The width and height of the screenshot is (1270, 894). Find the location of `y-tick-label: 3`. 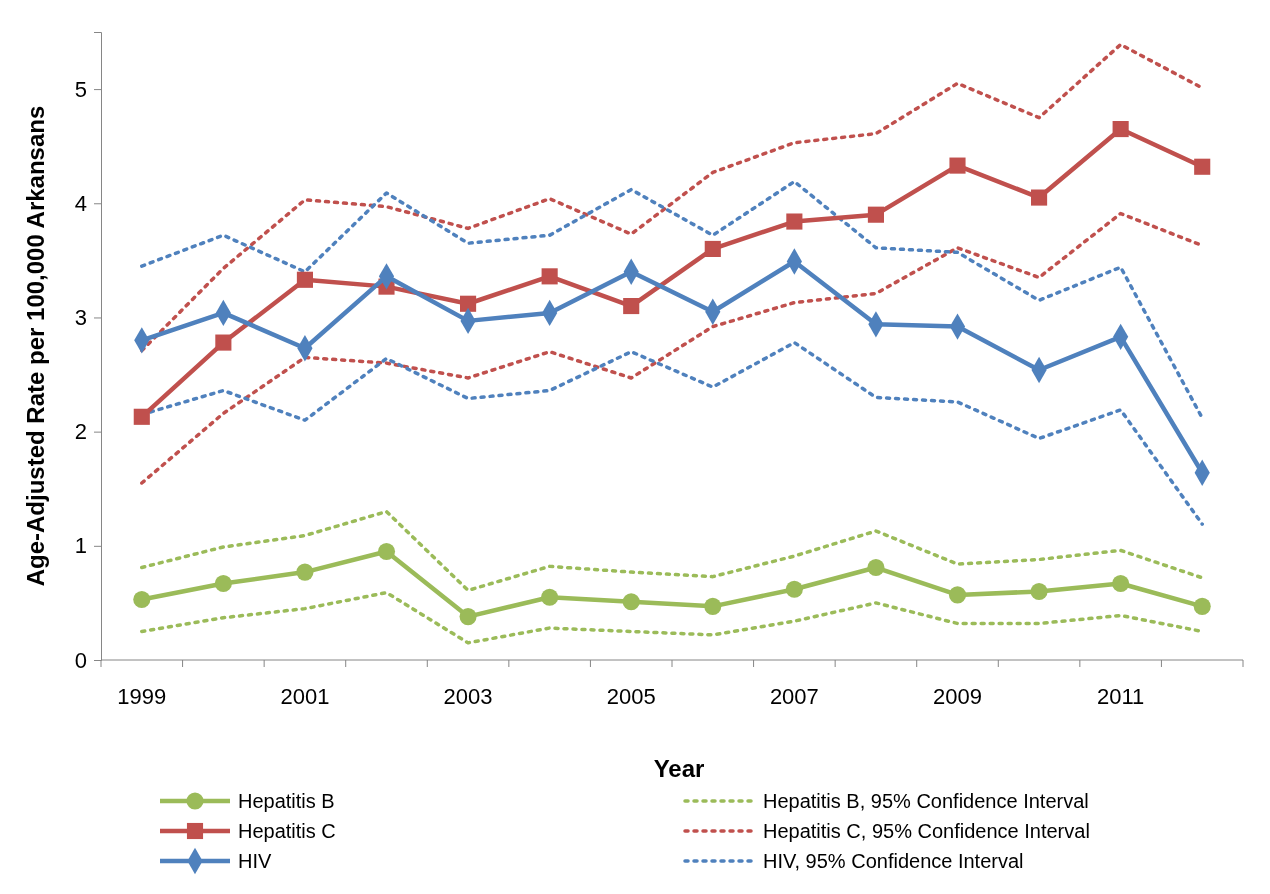

y-tick-label: 3 is located at coordinates (80, 317).